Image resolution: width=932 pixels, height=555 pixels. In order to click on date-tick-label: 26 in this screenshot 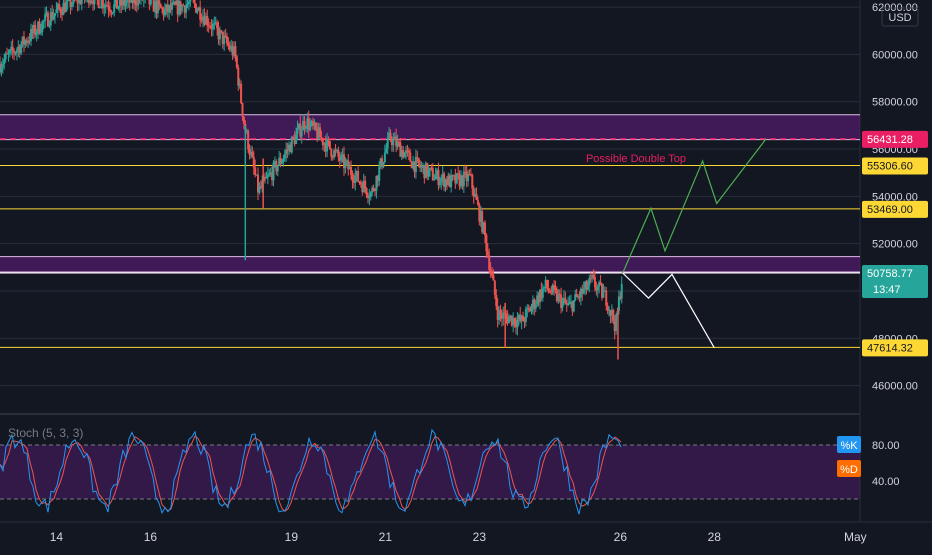, I will do `click(621, 537)`.